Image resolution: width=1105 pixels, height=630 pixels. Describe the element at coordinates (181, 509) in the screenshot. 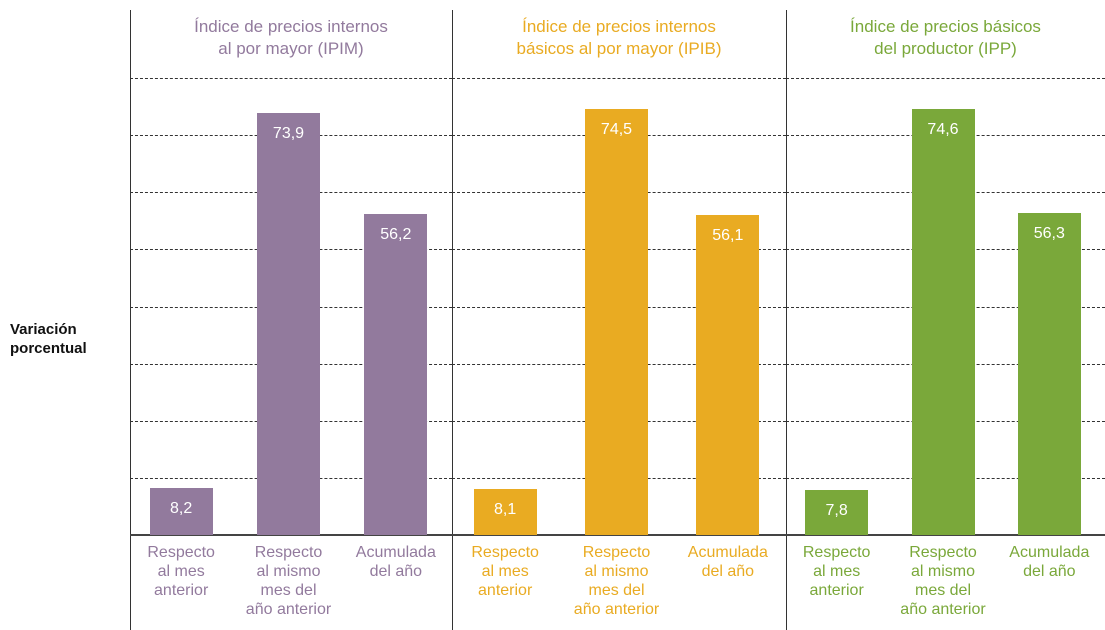

I see `value-label: 8,2` at that location.